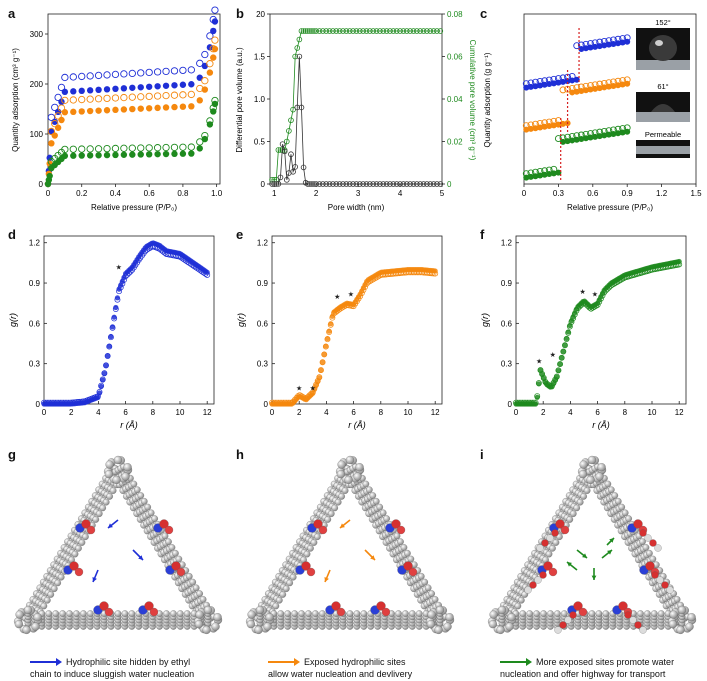 The image size is (707, 681). Describe the element at coordinates (118, 545) in the screenshot. I see `molecule-illustration-g` at that location.